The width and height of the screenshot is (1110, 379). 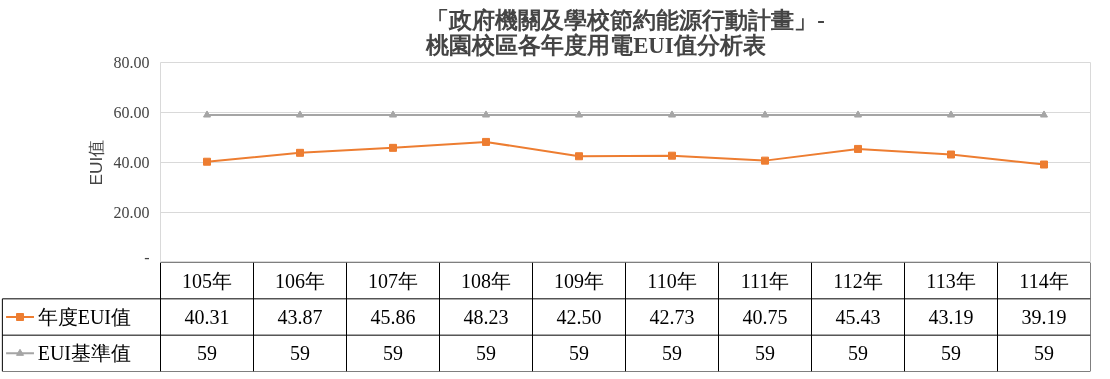 What do you see at coordinates (393, 317) in the screenshot?
I see `data-label: 45.86` at bounding box center [393, 317].